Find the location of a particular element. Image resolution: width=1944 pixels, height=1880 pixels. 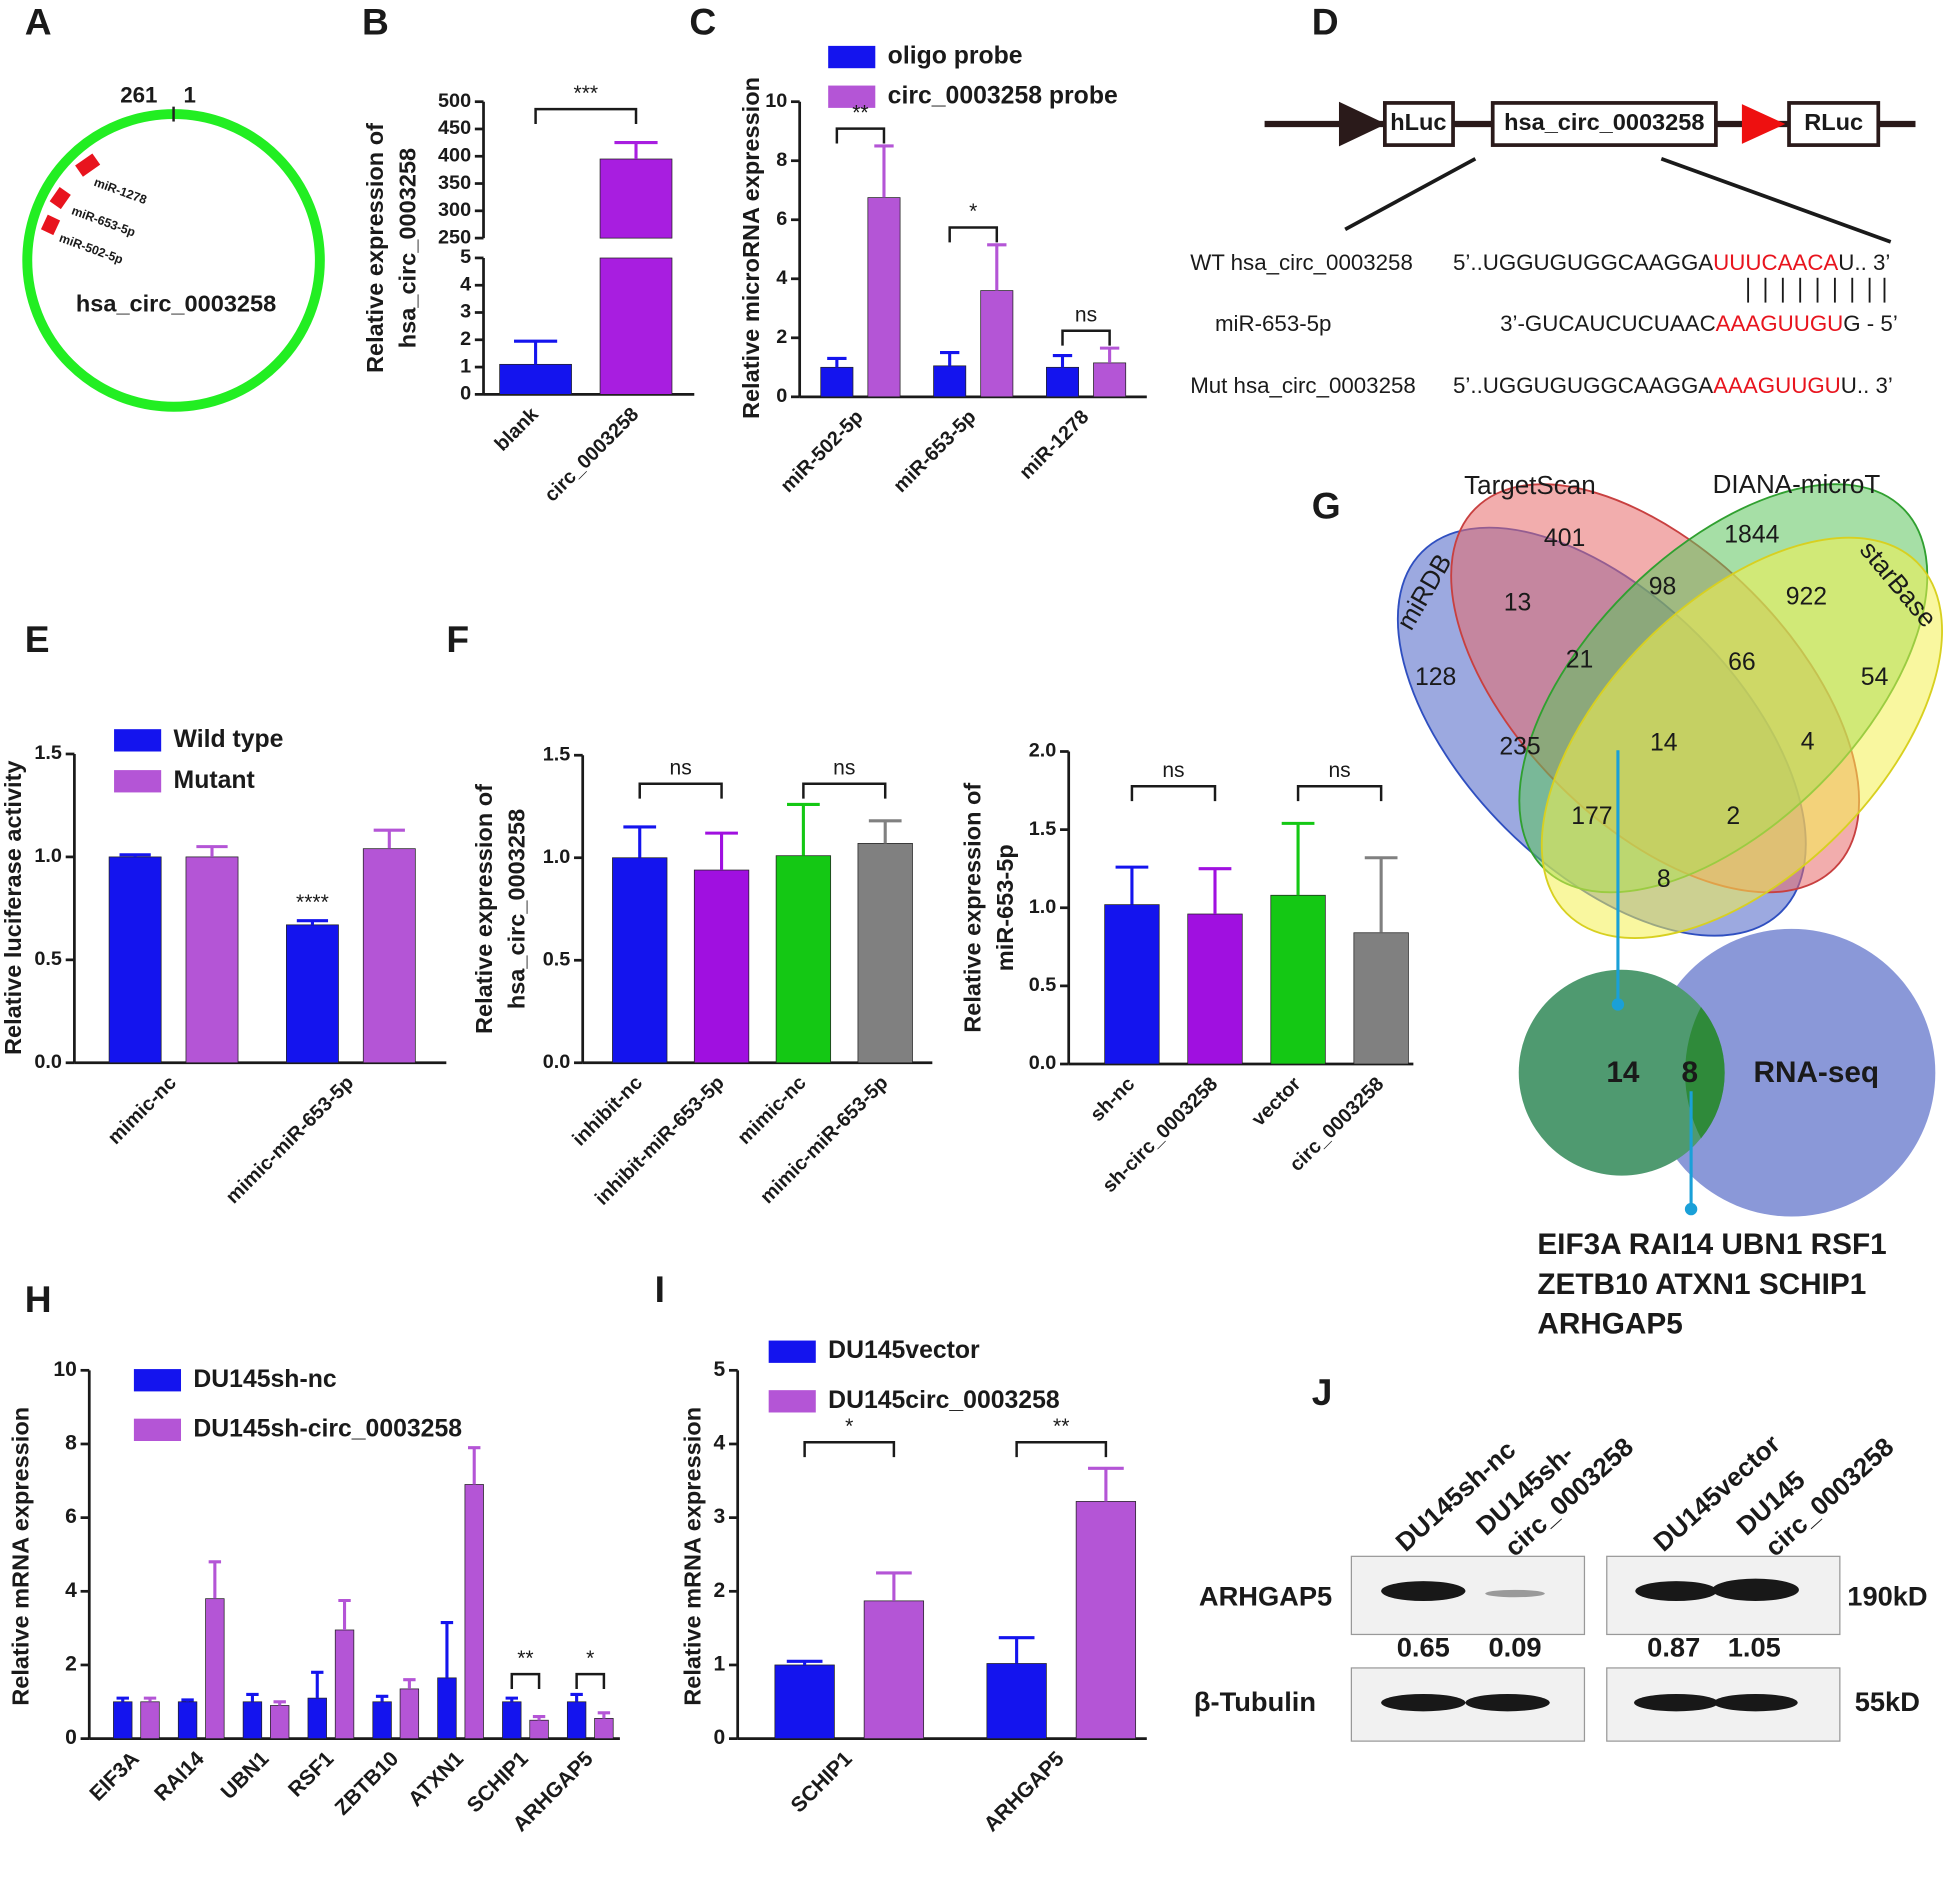

gene-box is located at coordinates (1604, 124).